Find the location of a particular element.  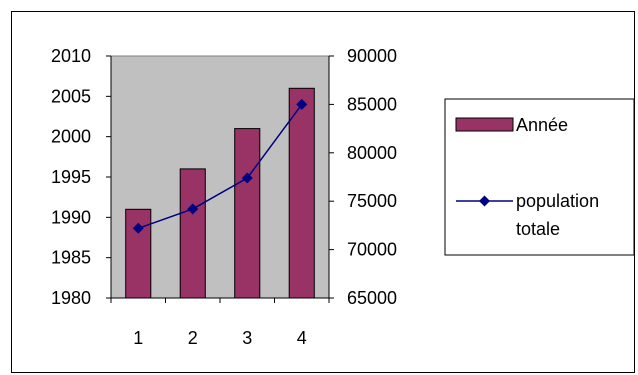

right-tick-label: 75000 is located at coordinates (372, 201).